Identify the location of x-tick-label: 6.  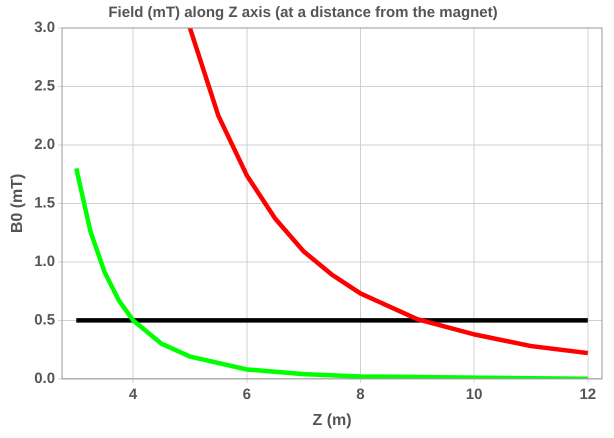
(246, 394).